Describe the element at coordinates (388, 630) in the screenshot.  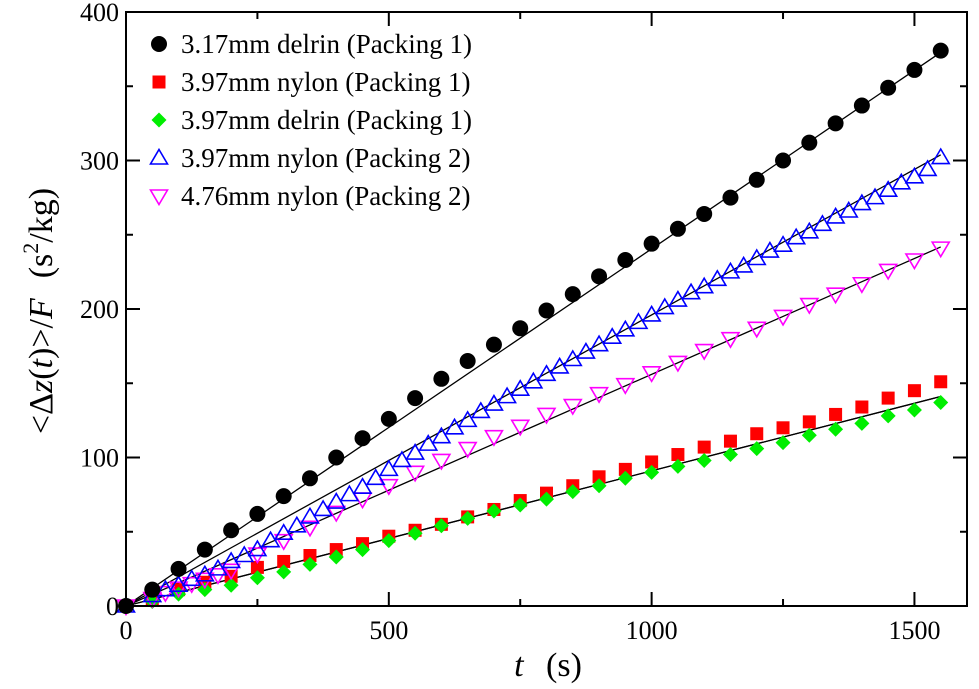
I see `x-tick-label: 500` at that location.